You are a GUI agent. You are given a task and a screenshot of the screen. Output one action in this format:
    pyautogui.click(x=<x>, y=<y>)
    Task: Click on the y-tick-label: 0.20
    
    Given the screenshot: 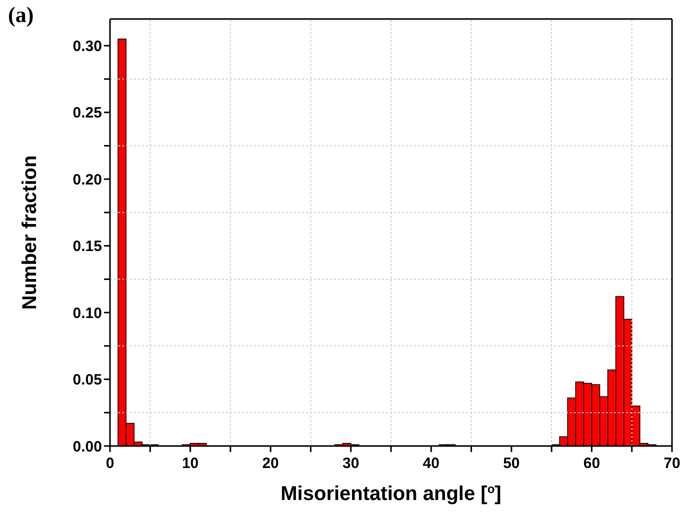 What is the action you would take?
    pyautogui.click(x=87, y=179)
    